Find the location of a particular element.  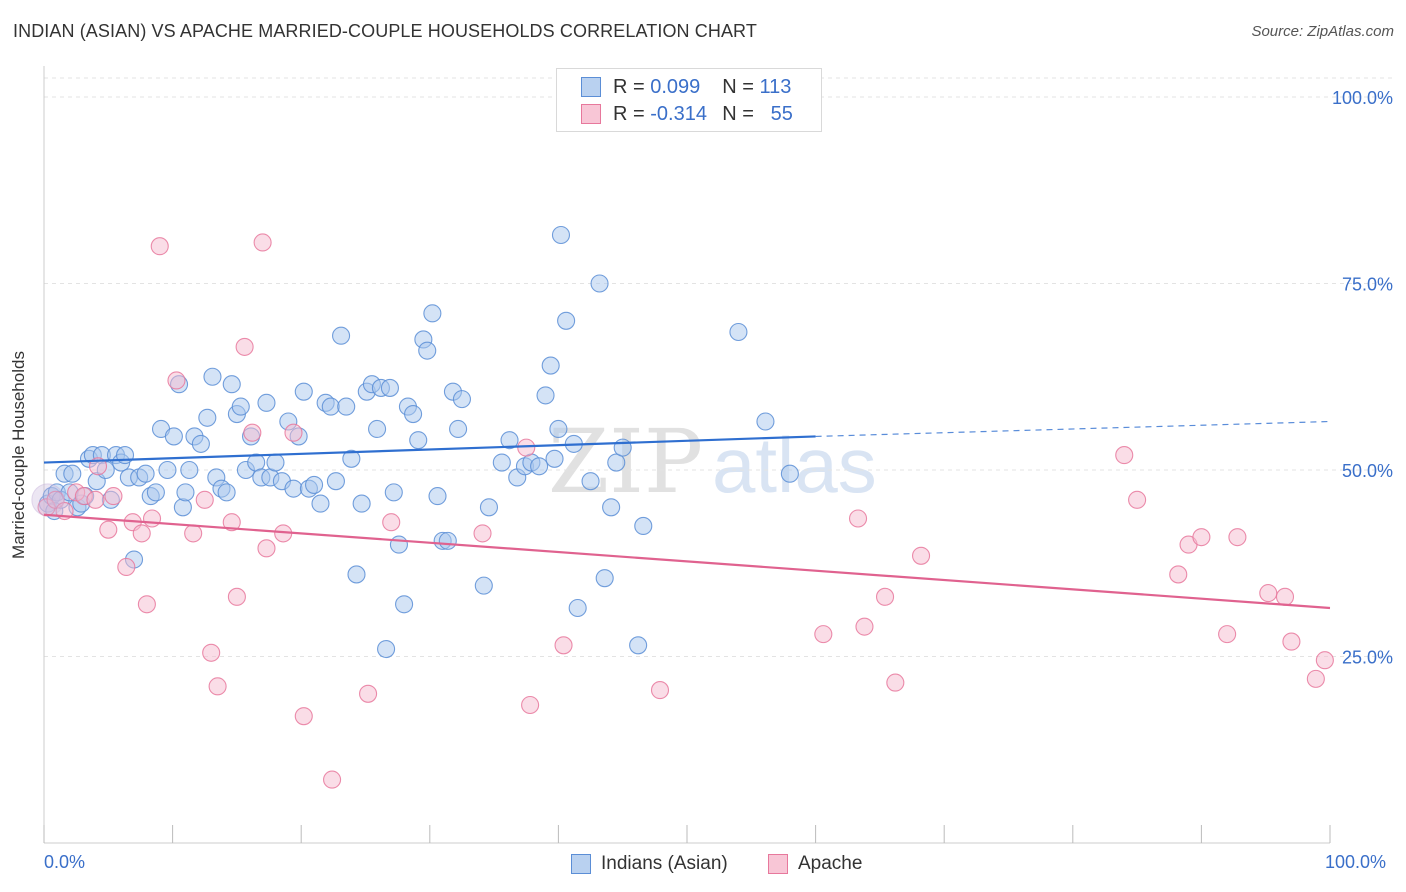

watermark: ZIP atlas is located at coordinates (712, 461).